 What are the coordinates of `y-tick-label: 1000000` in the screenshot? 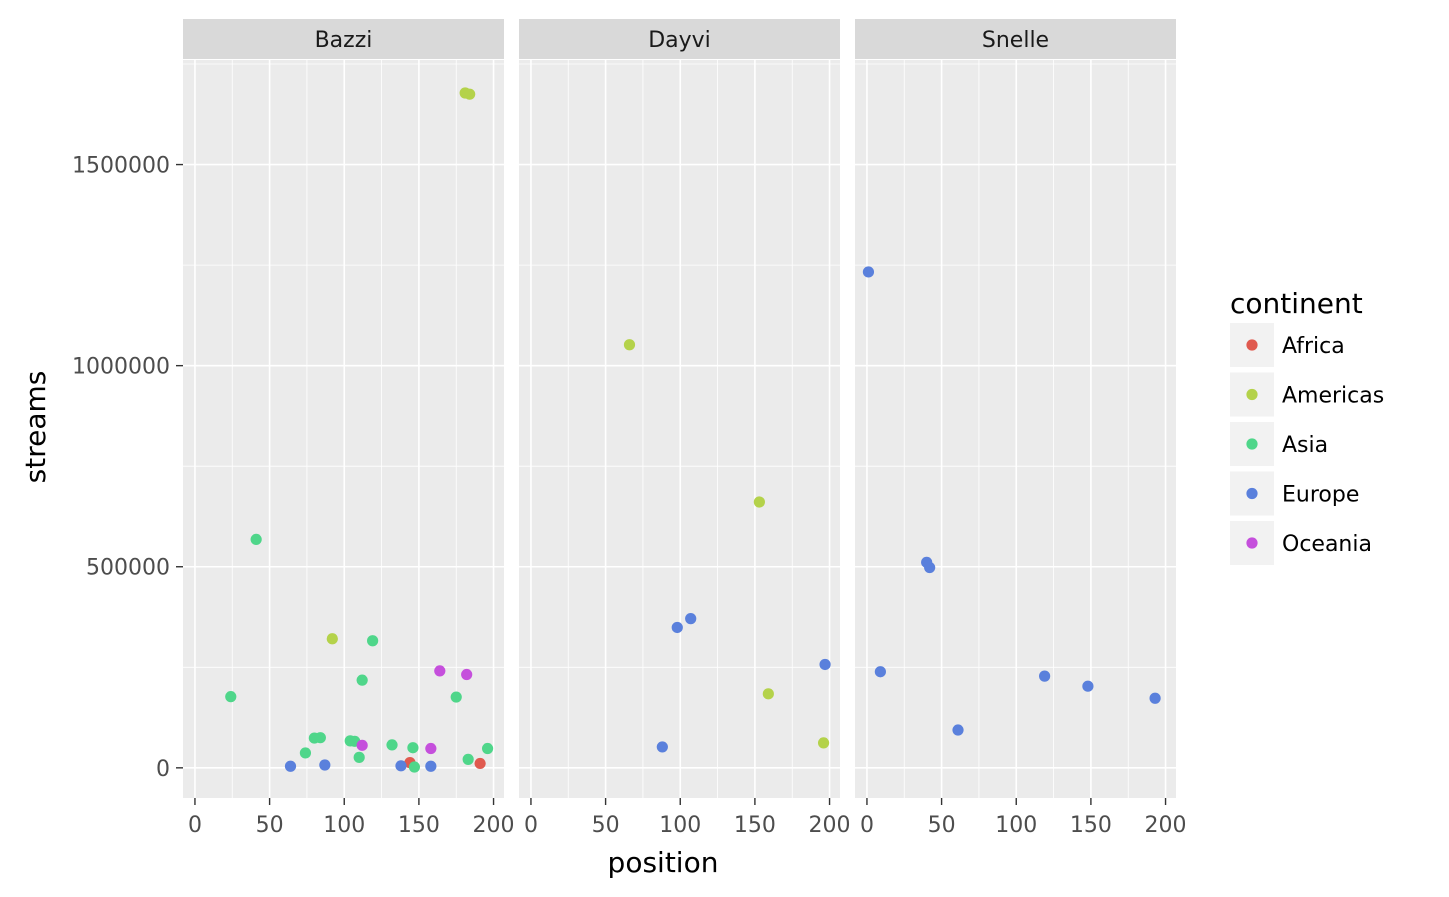 It's located at (121, 367).